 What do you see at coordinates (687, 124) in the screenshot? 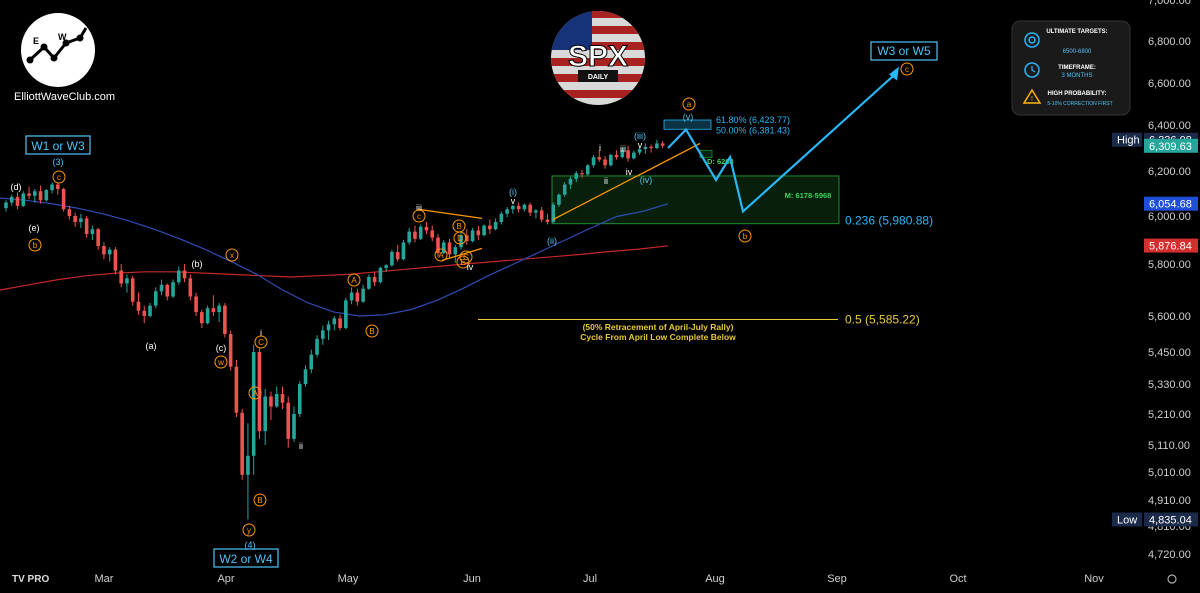
I see `fib-target-box` at bounding box center [687, 124].